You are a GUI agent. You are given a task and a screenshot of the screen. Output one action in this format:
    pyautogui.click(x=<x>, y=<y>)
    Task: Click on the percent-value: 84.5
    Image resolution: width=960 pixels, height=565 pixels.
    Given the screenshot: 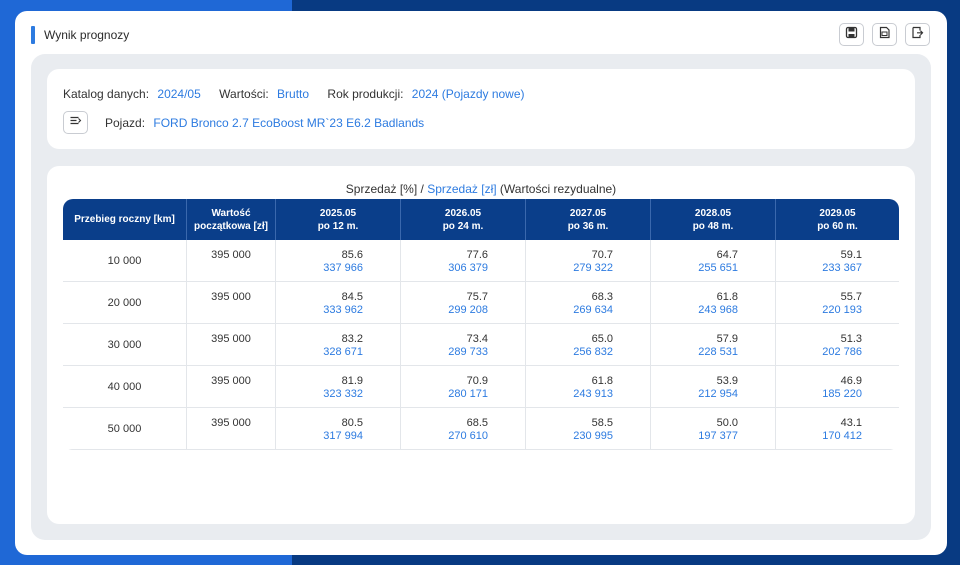 What is the action you would take?
    pyautogui.click(x=352, y=297)
    